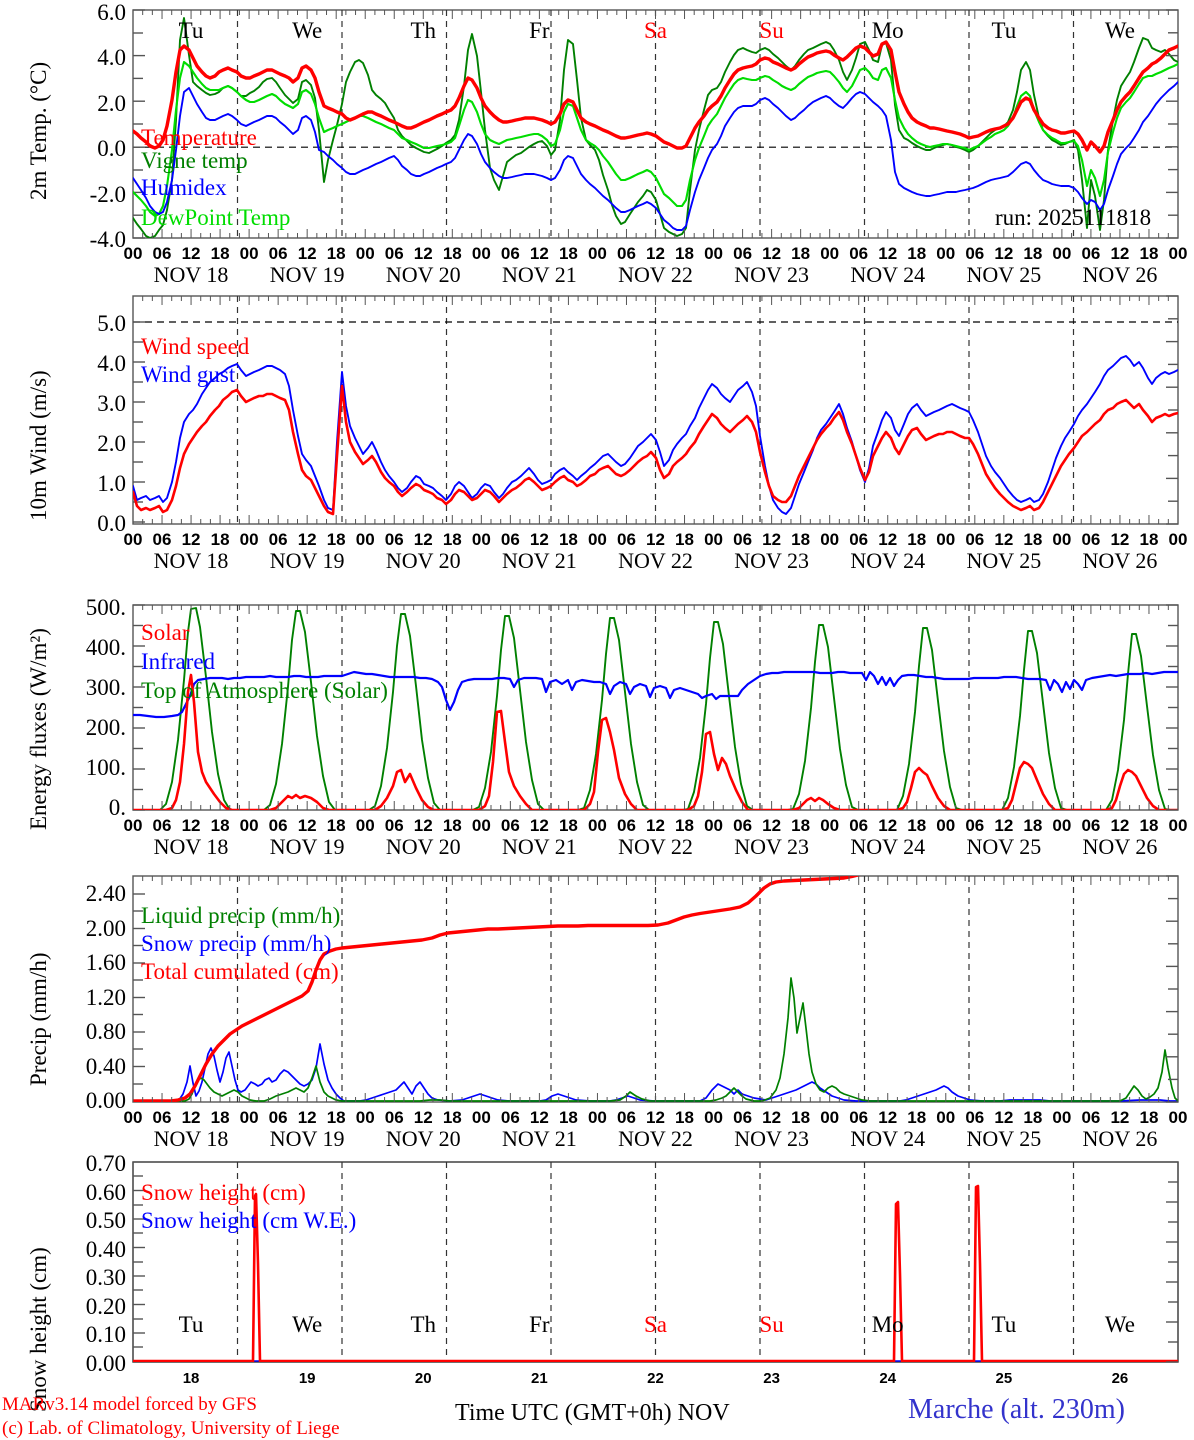 The image size is (1194, 1440). What do you see at coordinates (236, 943) in the screenshot?
I see `legend-snow-precip: Snow precip (mm/h)` at bounding box center [236, 943].